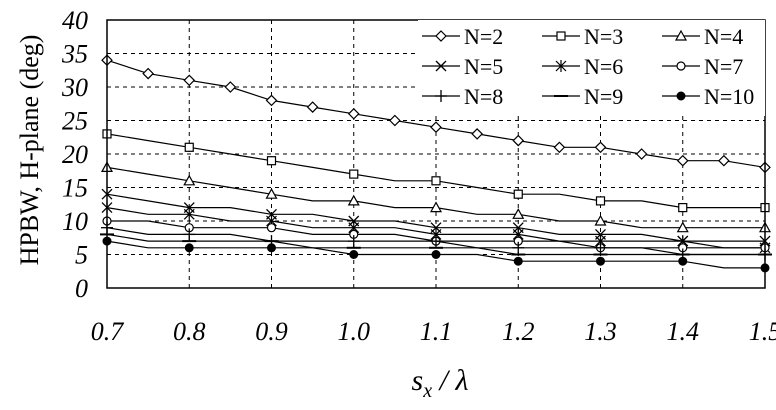  I want to click on x-tick-label: 1.5, so click(762, 331).